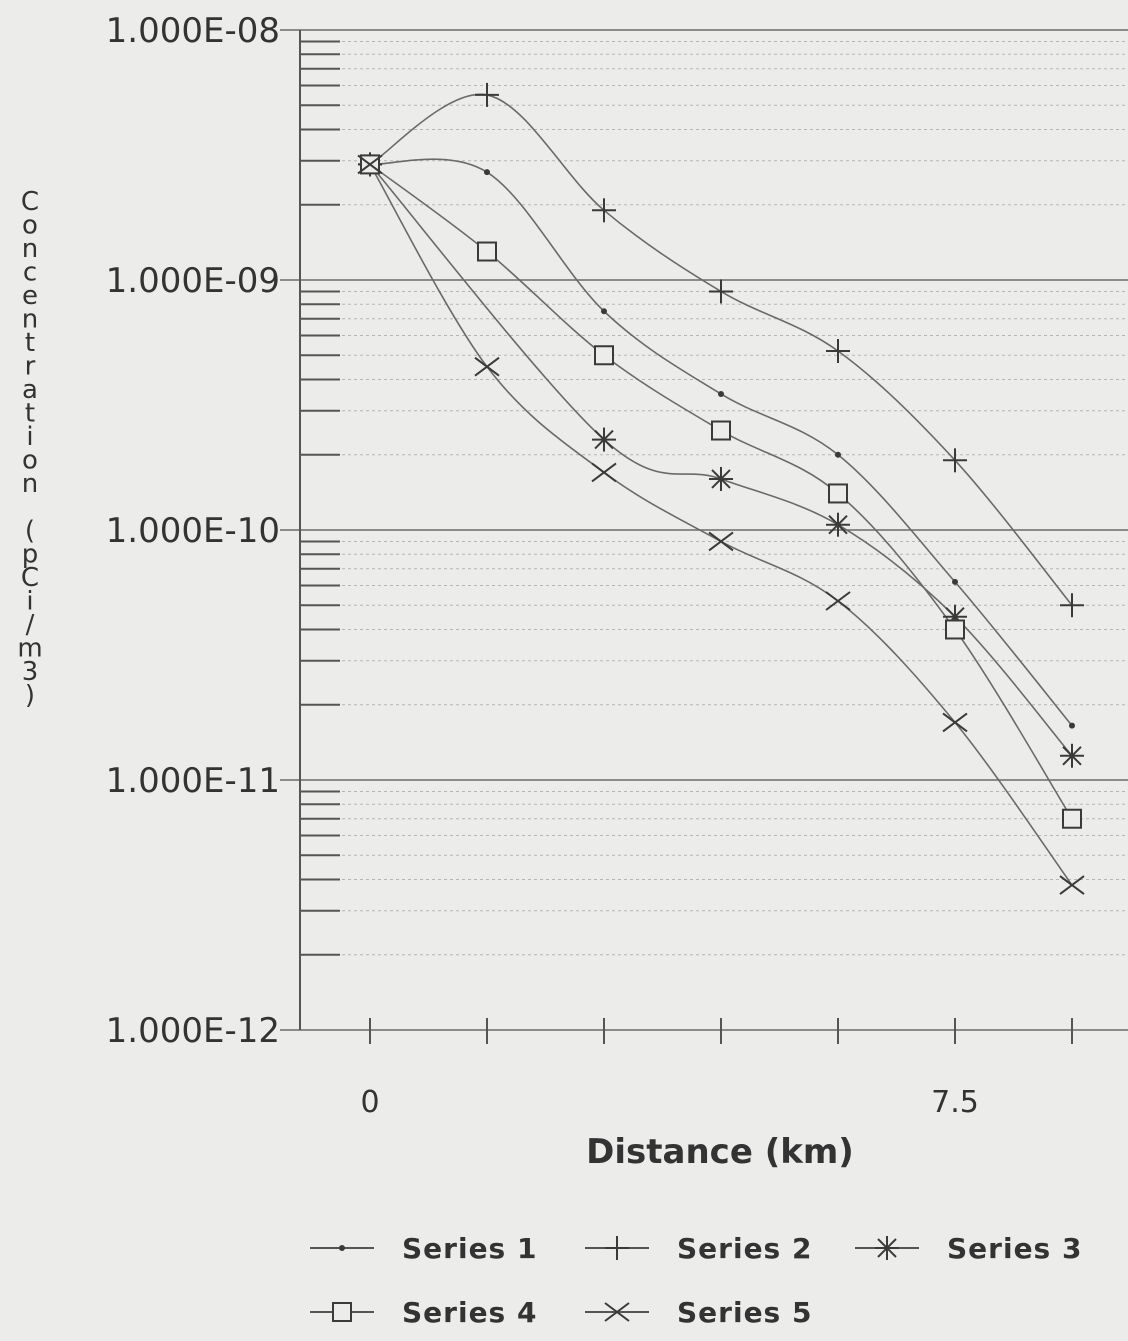 This screenshot has height=1341, width=1128. Describe the element at coordinates (1014, 1248) in the screenshot. I see `legend-label: Series 3` at that location.